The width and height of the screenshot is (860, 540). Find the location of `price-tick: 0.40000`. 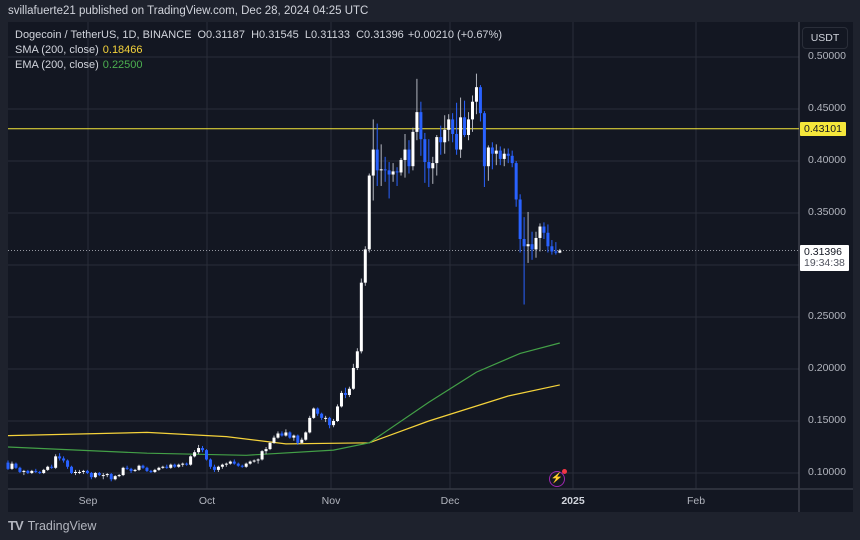

price-tick: 0.40000 is located at coordinates (827, 160).